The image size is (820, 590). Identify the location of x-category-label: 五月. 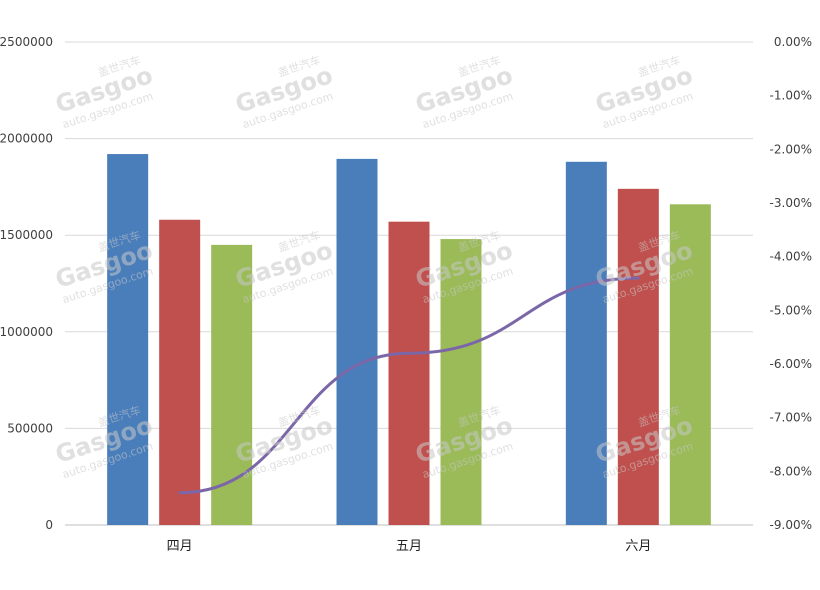
(409, 546).